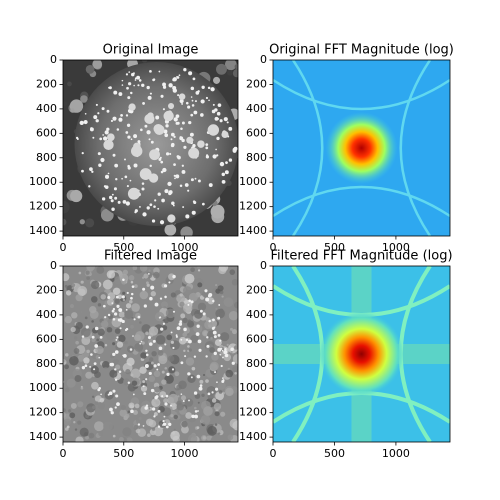  Describe the element at coordinates (123, 247) in the screenshot. I see `x-tick-label: 500` at that location.